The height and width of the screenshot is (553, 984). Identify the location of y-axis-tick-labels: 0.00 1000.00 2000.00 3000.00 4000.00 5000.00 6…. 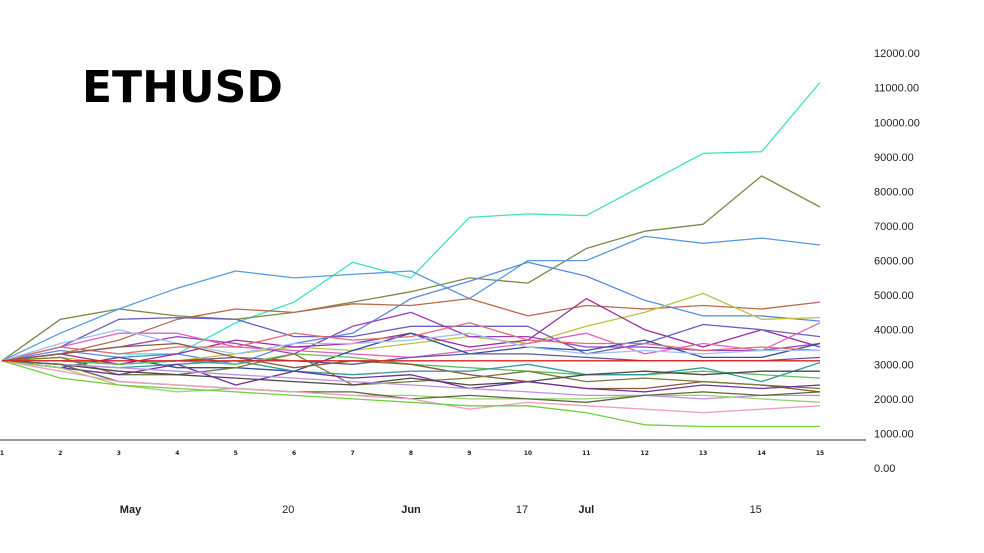
(897, 261).